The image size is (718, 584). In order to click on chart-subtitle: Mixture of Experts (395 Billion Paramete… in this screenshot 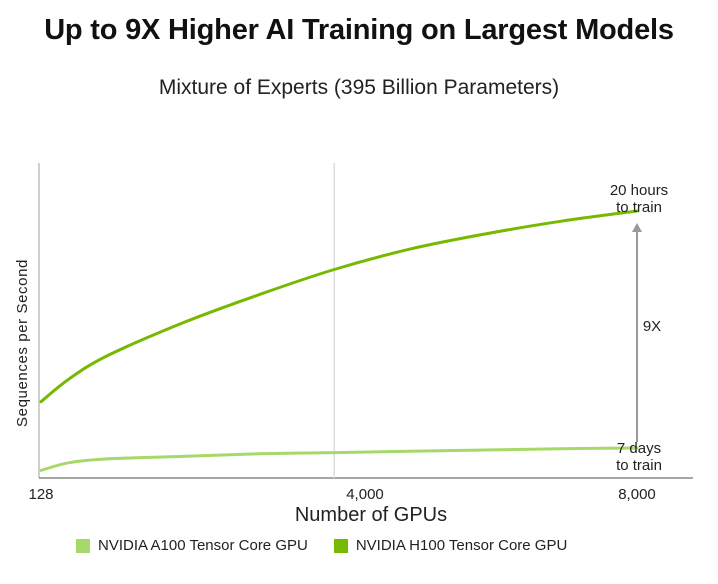, I will do `click(359, 87)`.